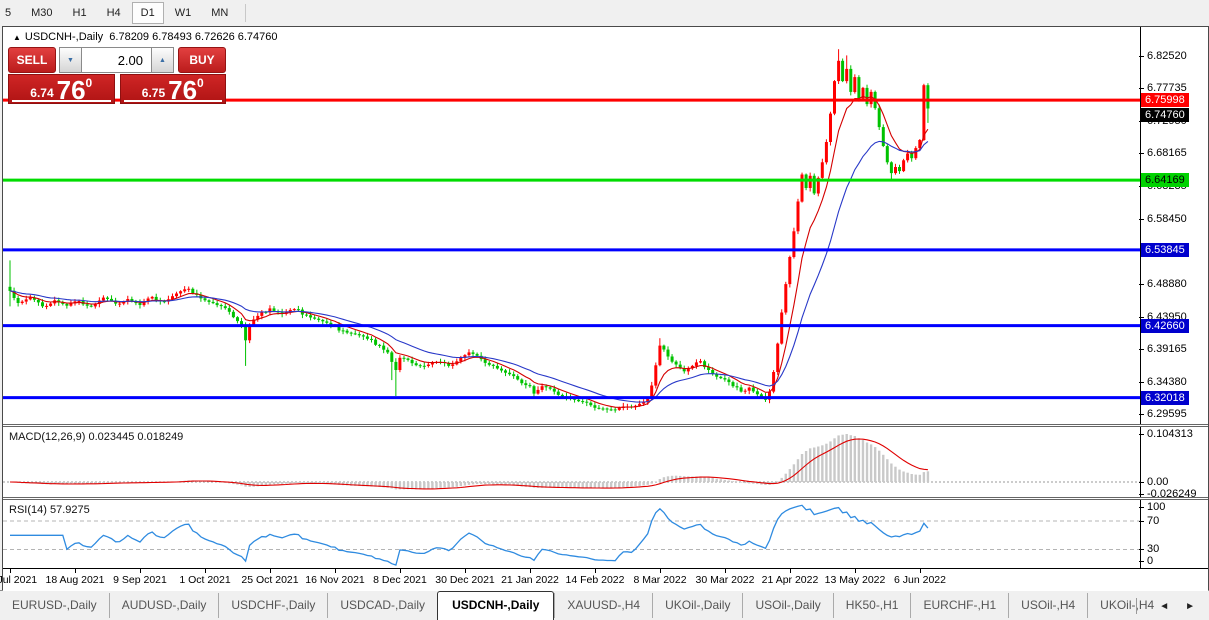  Describe the element at coordinates (70, 60) in the screenshot. I see `volume-decrease-button: ▼` at that location.